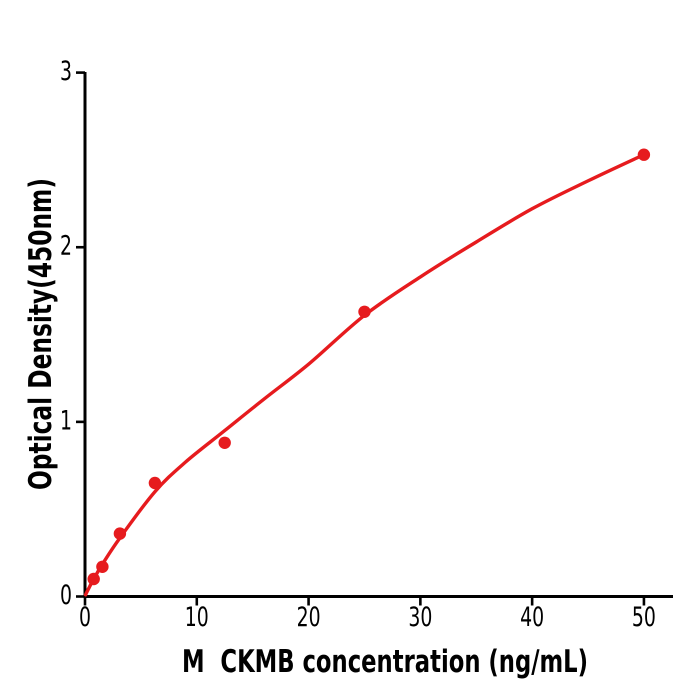 This screenshot has height=700, width=700. What do you see at coordinates (85, 617) in the screenshot?
I see `x-tick-label: 0` at bounding box center [85, 617].